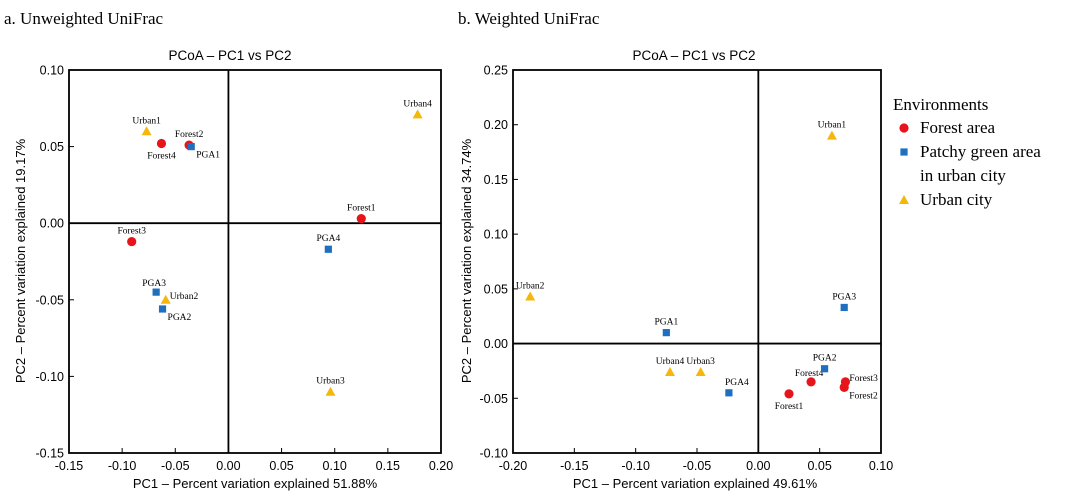 The image size is (1077, 494). What do you see at coordinates (956, 199) in the screenshot?
I see `legend-label-urban: Urban city` at bounding box center [956, 199].